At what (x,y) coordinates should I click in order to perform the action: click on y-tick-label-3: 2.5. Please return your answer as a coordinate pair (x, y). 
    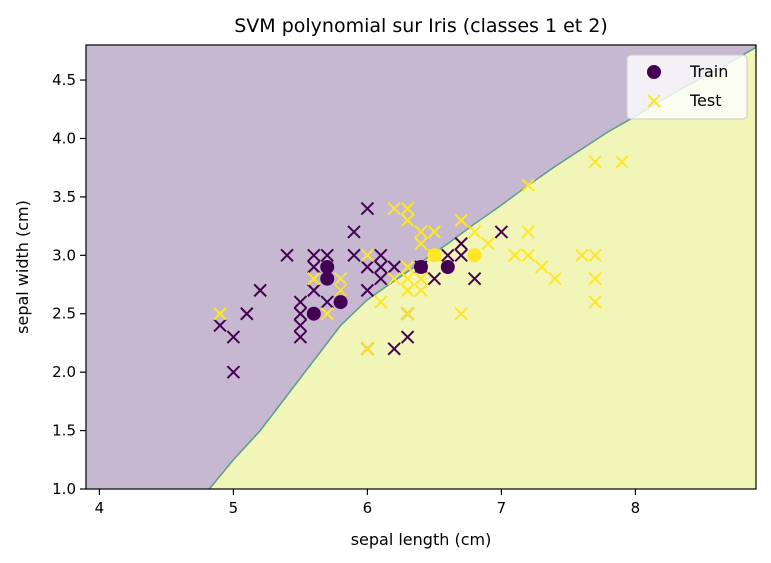
    Looking at the image, I should click on (64, 314).